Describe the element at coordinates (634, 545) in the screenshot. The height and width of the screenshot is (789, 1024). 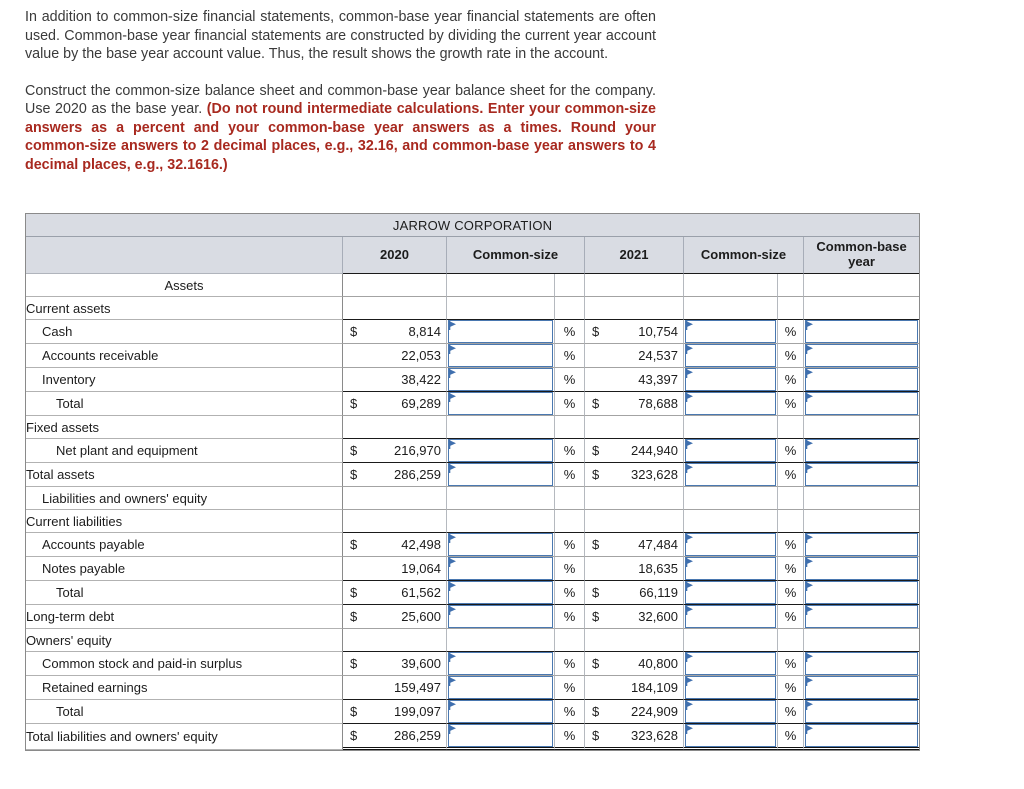
I see `value-2021-cell: $47,484` at that location.